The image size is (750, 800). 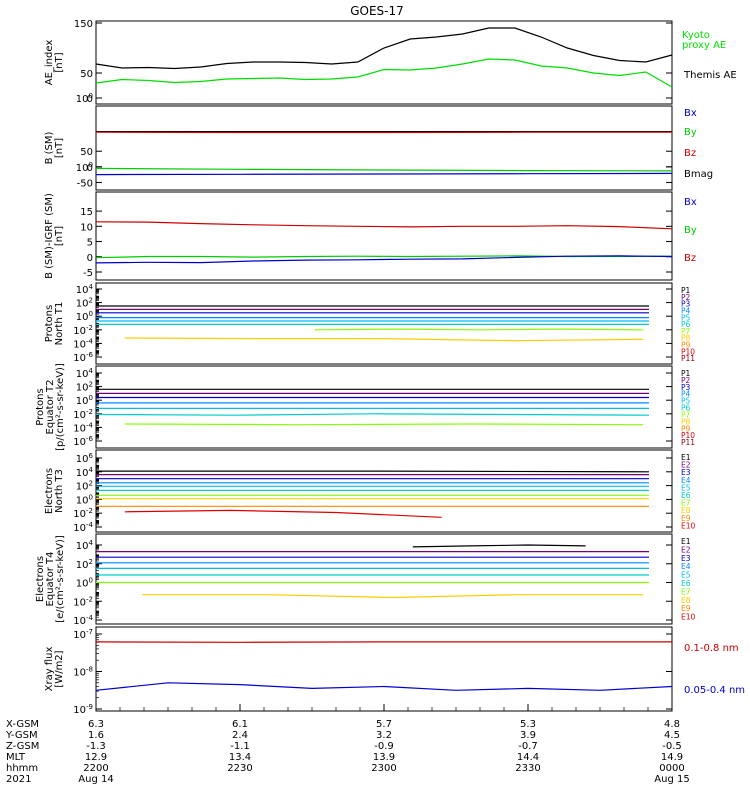 What do you see at coordinates (83, 634) in the screenshot?
I see `y-tick-label: 10⁻⁷` at bounding box center [83, 634].